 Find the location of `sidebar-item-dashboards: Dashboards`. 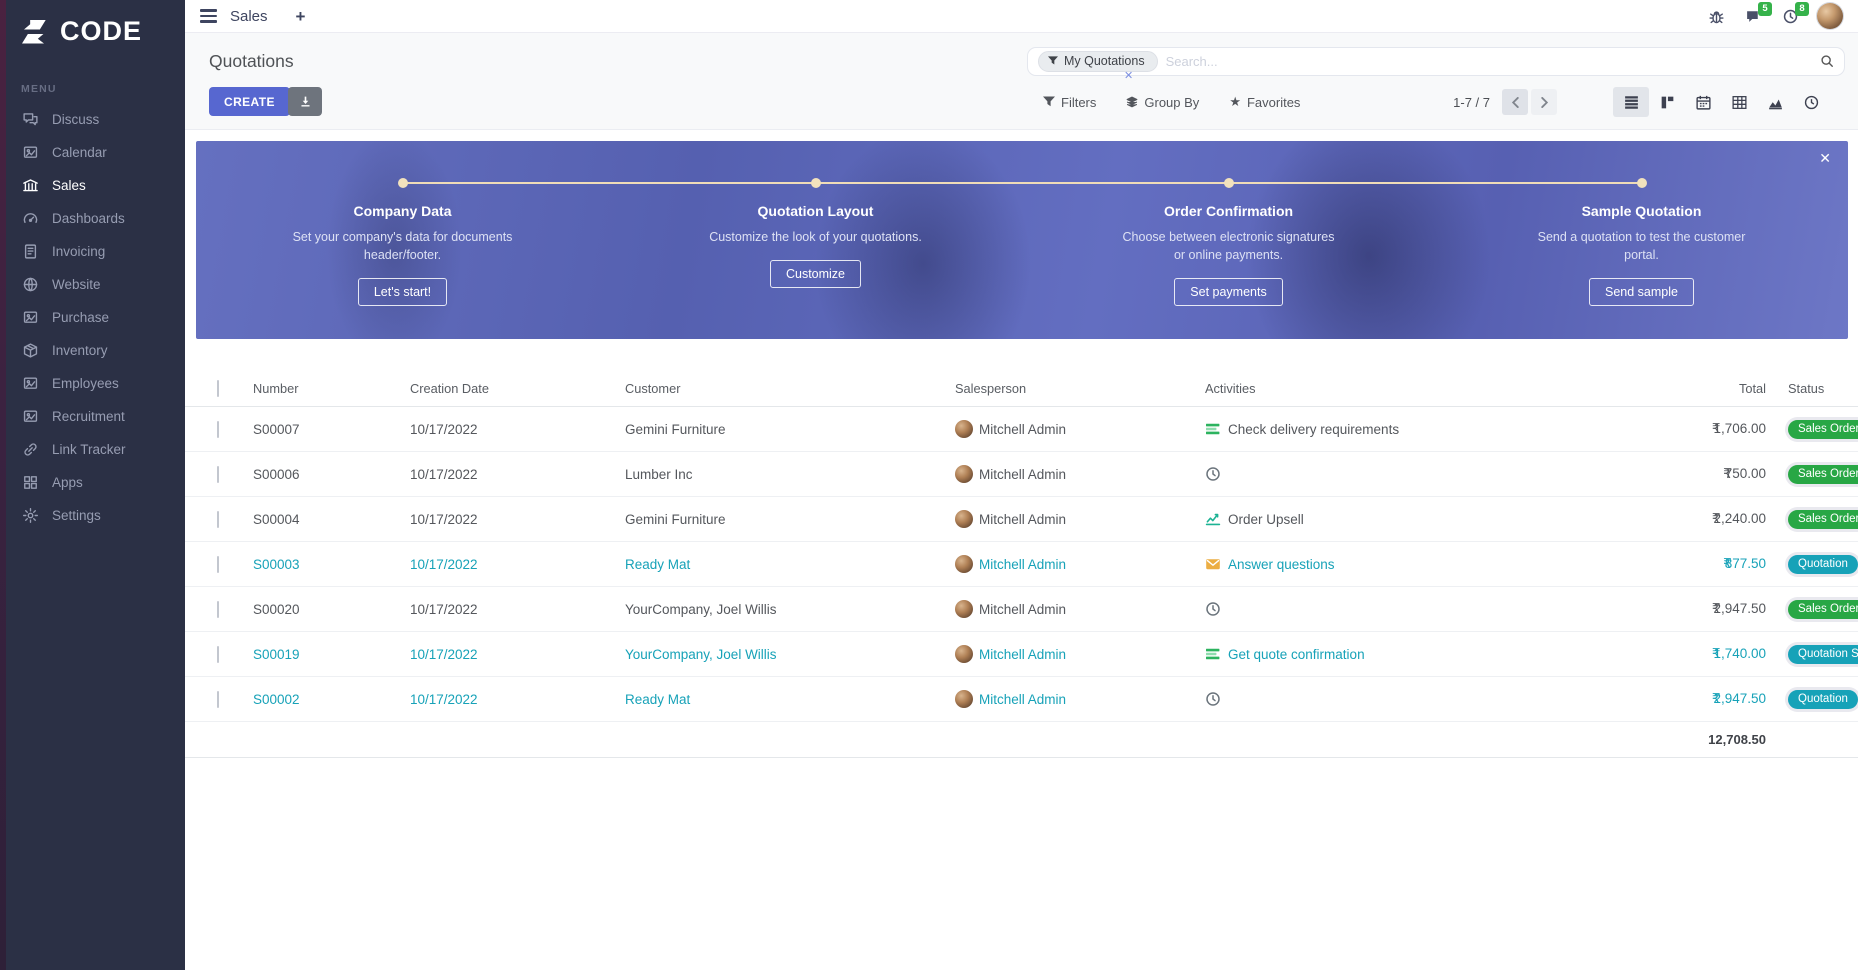

sidebar-item-dashboards: Dashboards is located at coordinates (92, 218).